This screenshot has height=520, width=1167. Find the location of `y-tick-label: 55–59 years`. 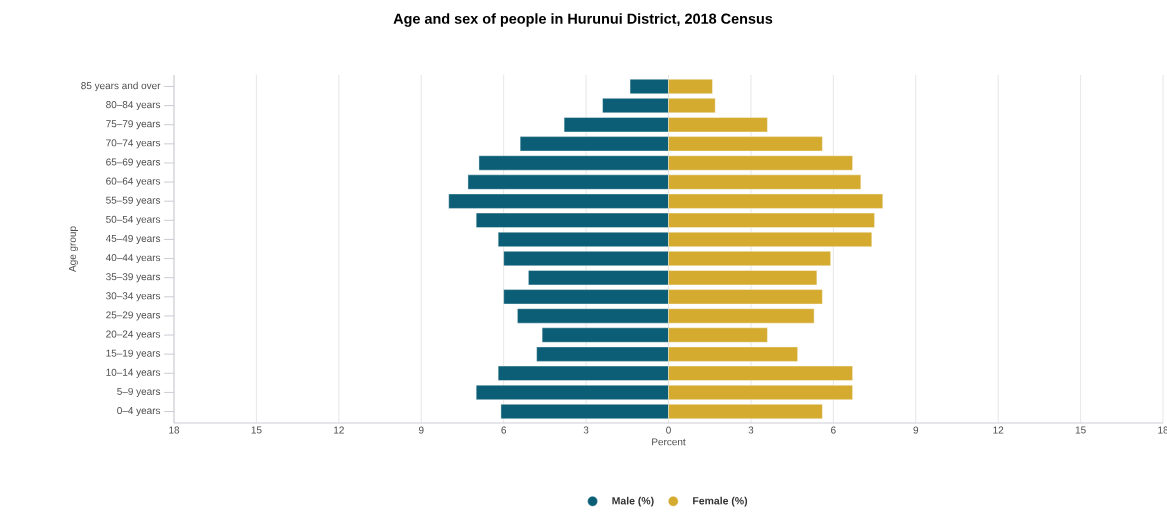

y-tick-label: 55–59 years is located at coordinates (133, 201).